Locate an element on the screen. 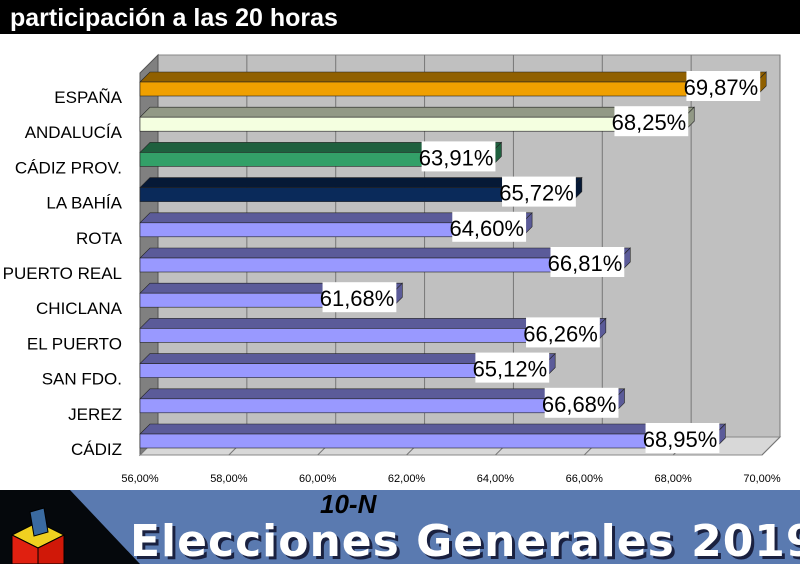 Image resolution: width=800 pixels, height=567 pixels. category-label: JEREZ is located at coordinates (95, 414).